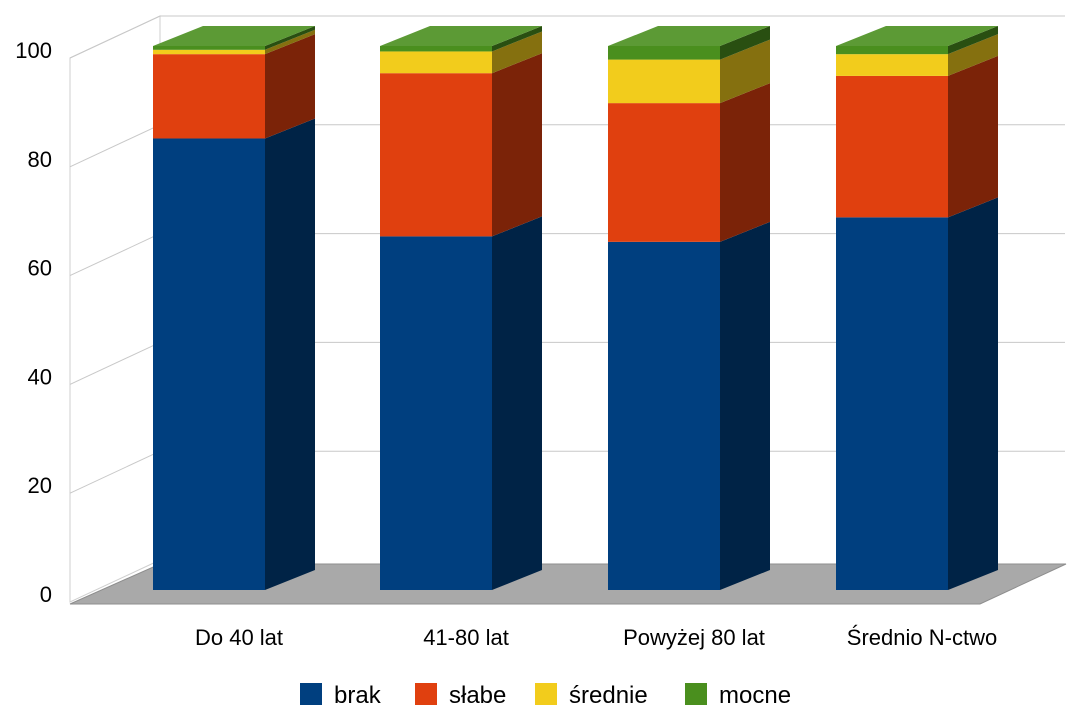 This screenshot has height=708, width=1069. What do you see at coordinates (755, 695) in the screenshot?
I see `legend-label-mocne: mocne` at bounding box center [755, 695].